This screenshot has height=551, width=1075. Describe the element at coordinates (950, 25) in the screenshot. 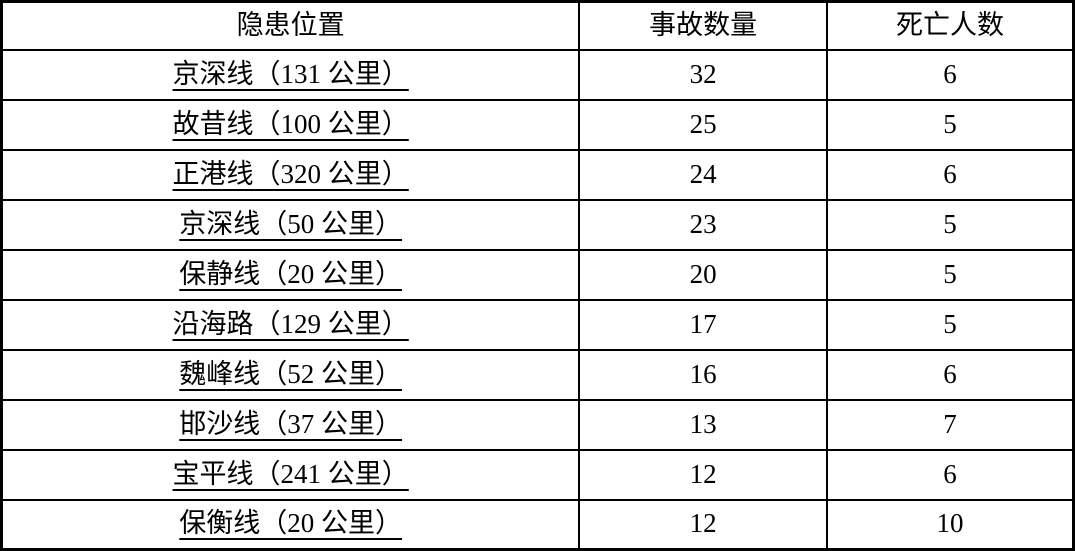

I see `column-header-death-count: 死亡人数` at that location.